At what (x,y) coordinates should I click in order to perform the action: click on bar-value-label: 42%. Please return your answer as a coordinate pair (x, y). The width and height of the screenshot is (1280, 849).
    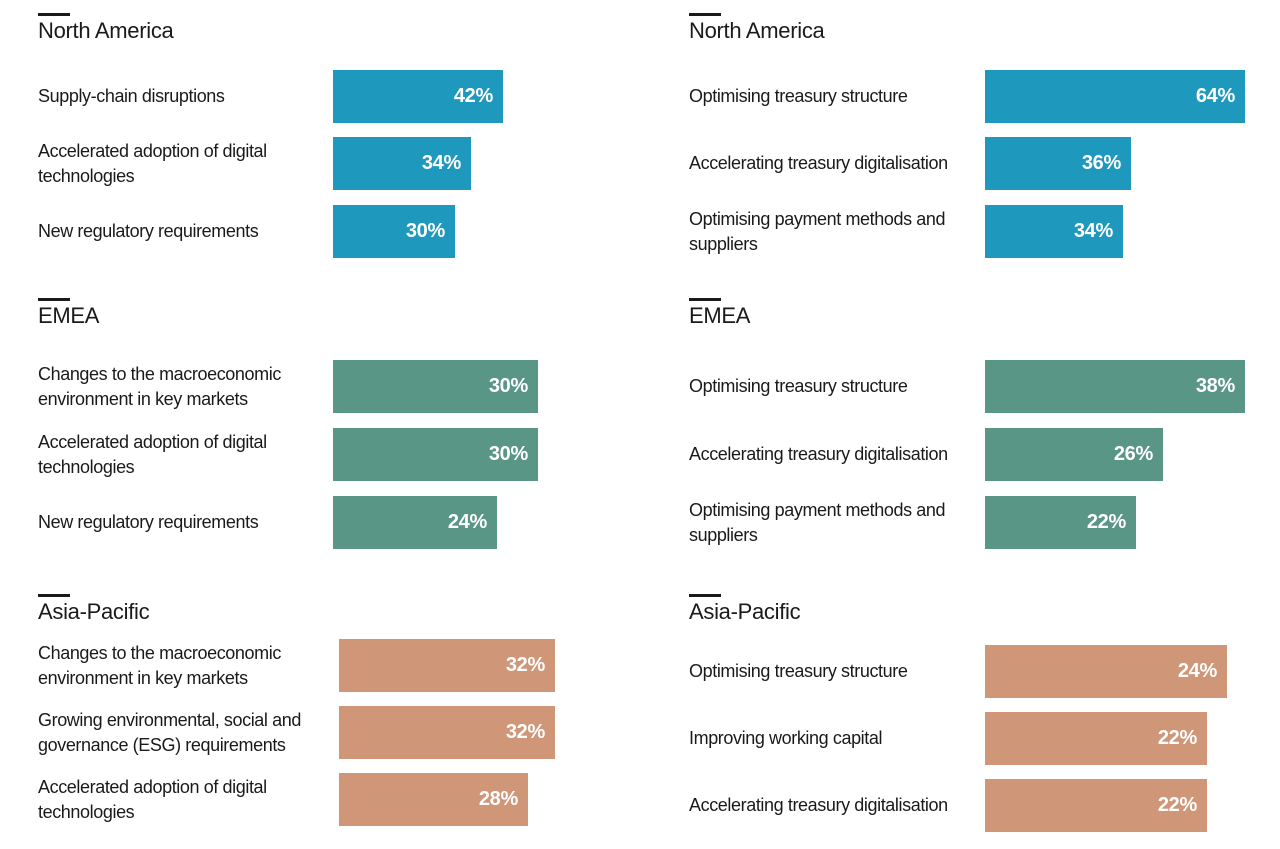
    Looking at the image, I should click on (473, 96).